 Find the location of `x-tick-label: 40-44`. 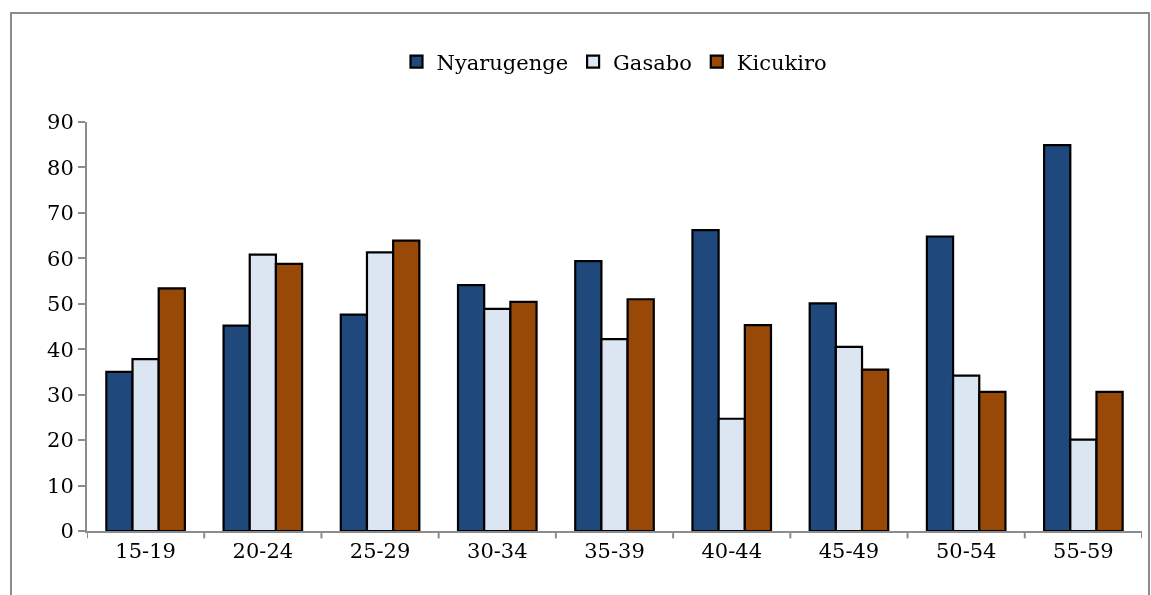

x-tick-label: 40-44 is located at coordinates (731, 551).